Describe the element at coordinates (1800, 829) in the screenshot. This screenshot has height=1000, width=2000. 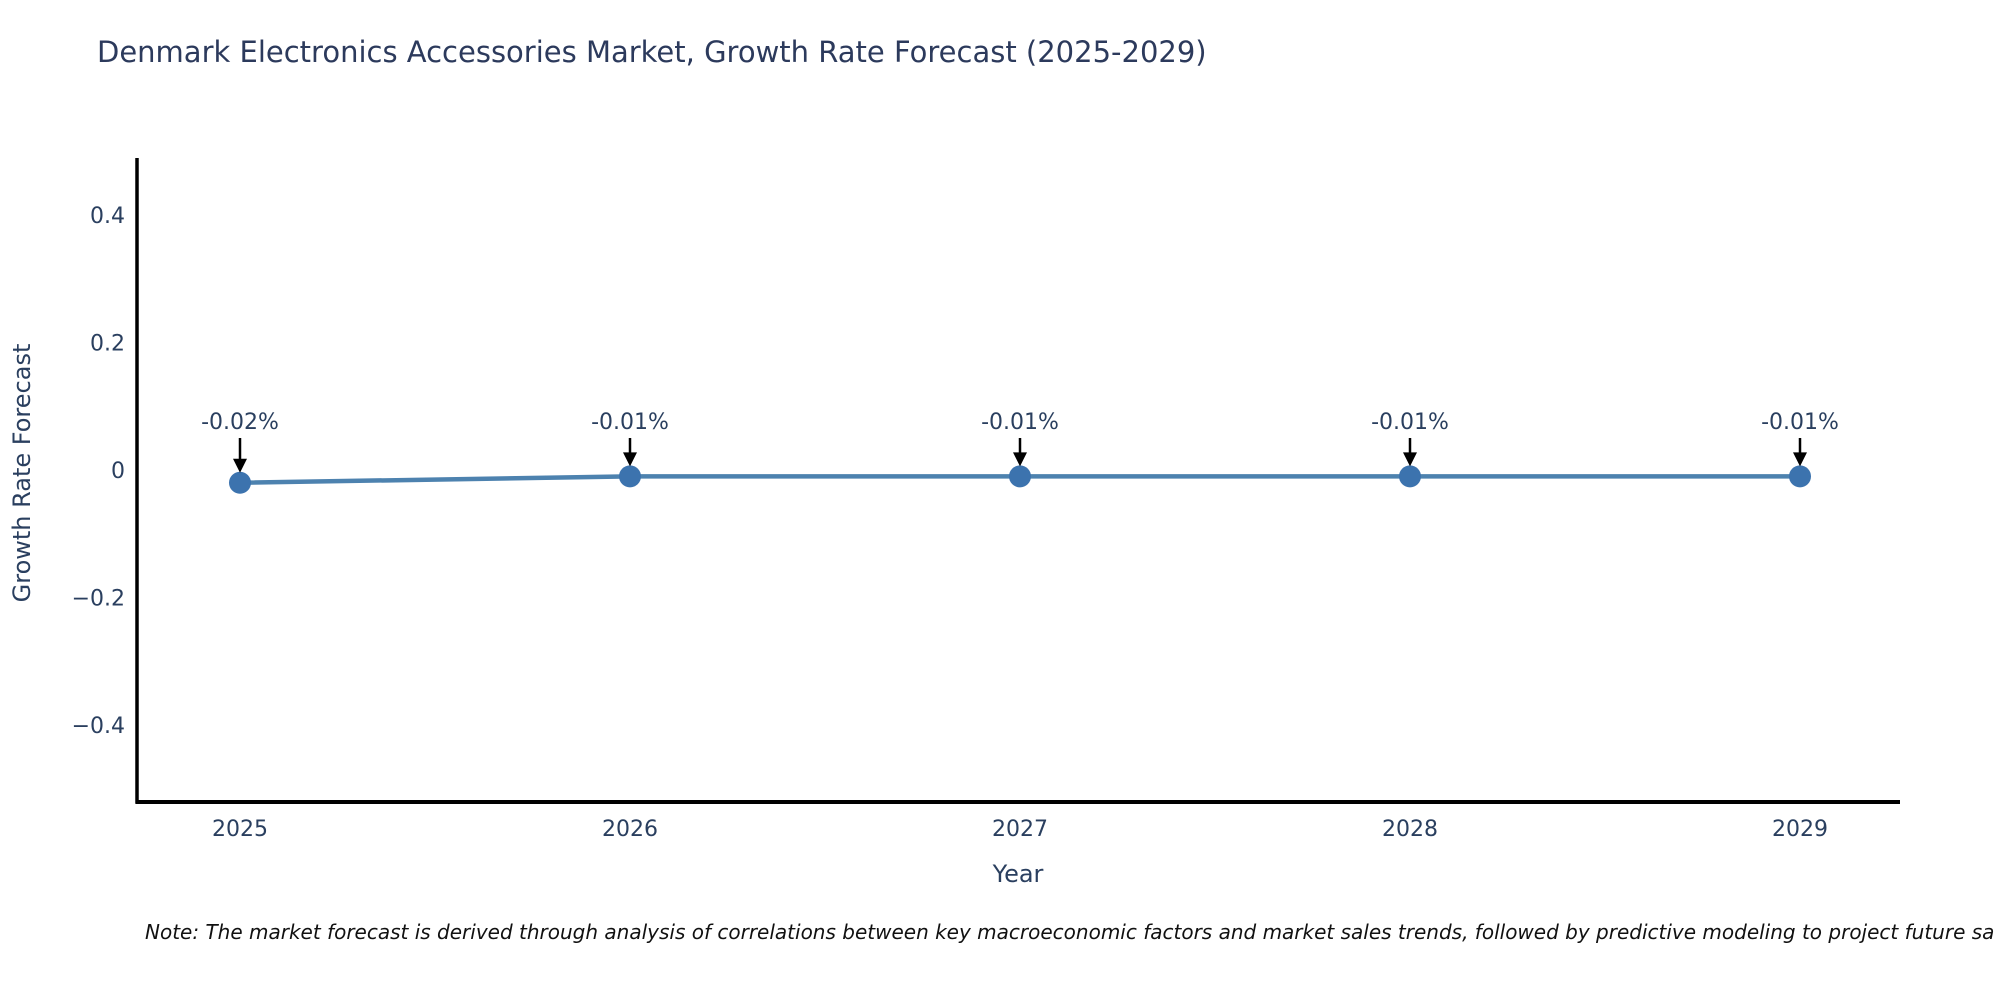
I see `x-tick-label: 2029` at that location.